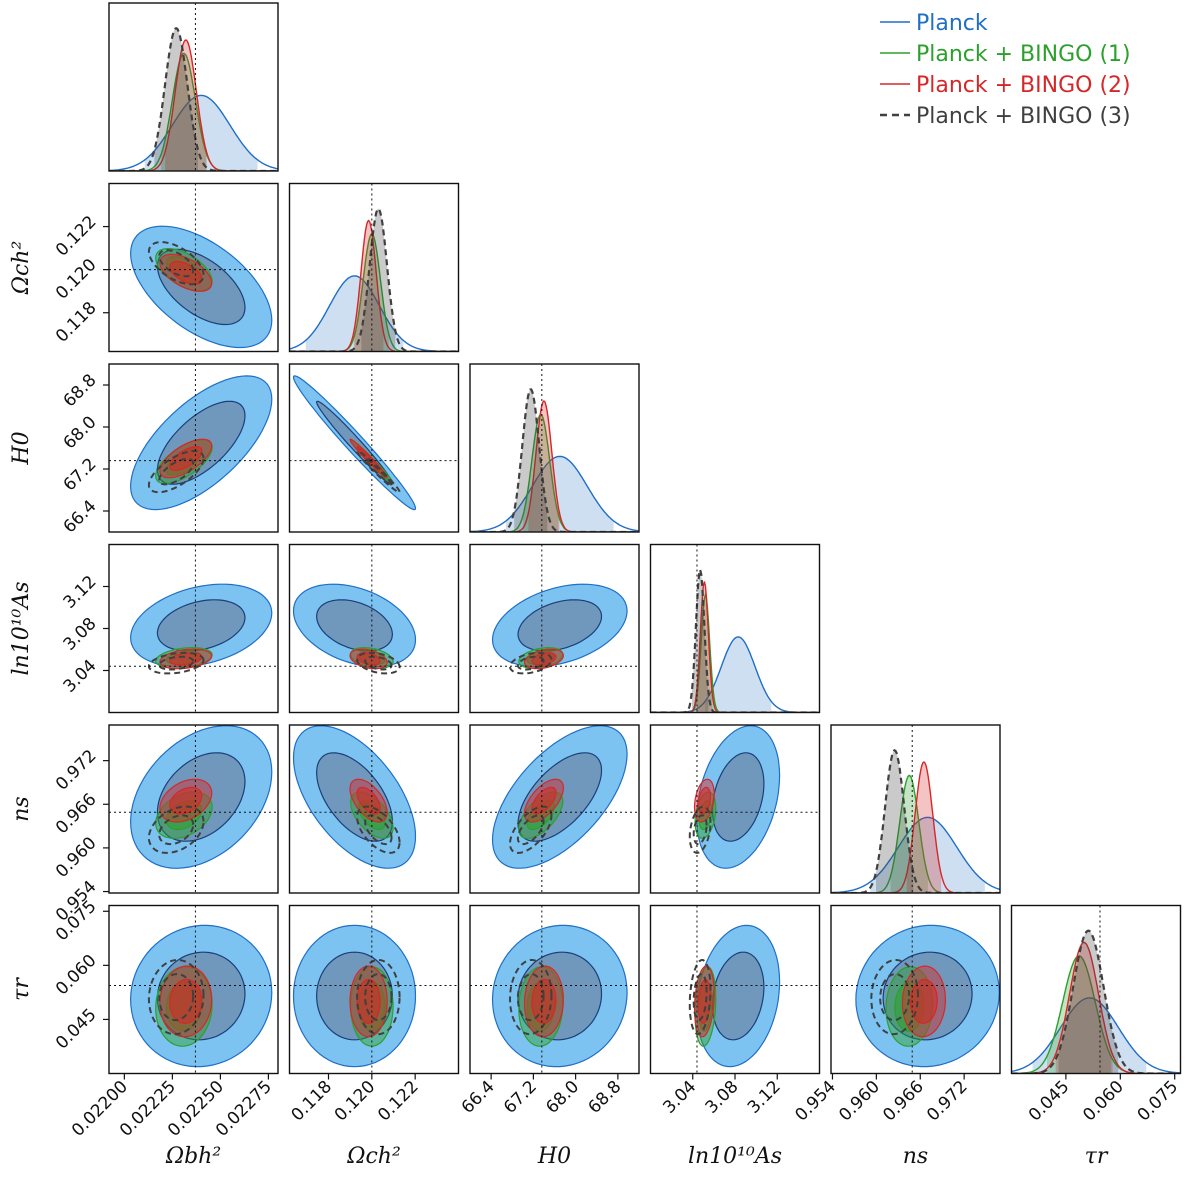  Describe the element at coordinates (947, 1101) in the screenshot. I see `x-tick-label: 0.972` at that location.